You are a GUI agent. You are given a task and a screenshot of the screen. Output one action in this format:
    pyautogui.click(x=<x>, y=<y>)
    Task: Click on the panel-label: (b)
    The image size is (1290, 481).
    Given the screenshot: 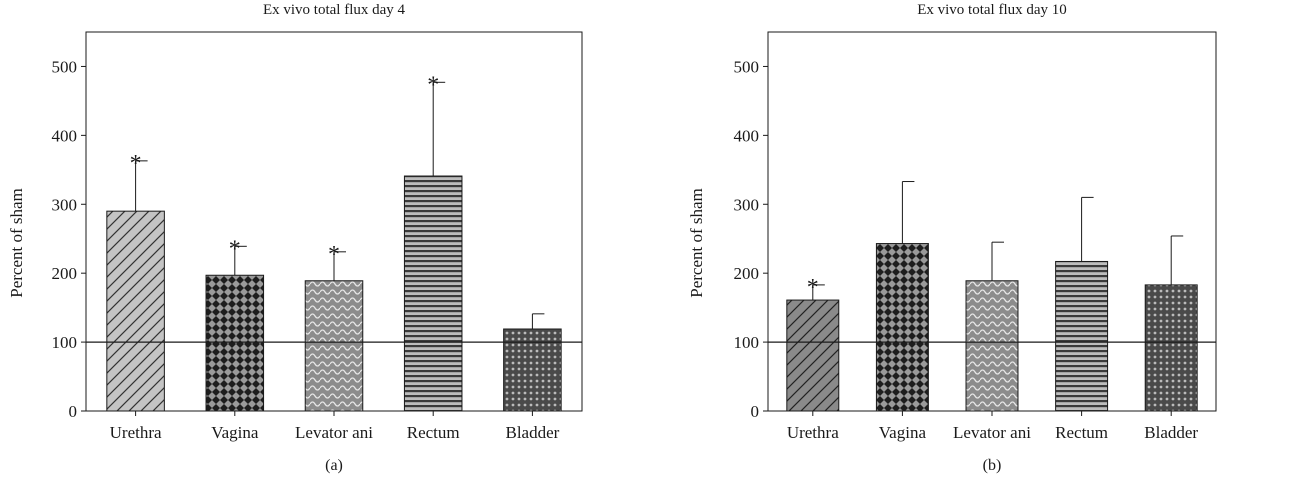 What is the action you would take?
    pyautogui.click(x=992, y=465)
    